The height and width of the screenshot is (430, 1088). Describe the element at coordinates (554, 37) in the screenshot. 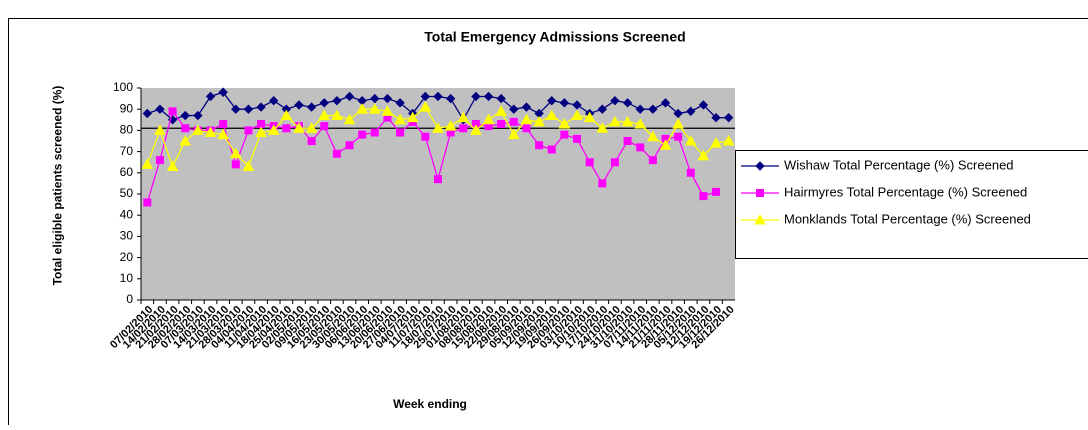

I see `chart-title: Total Emergency Admissions Screened` at that location.